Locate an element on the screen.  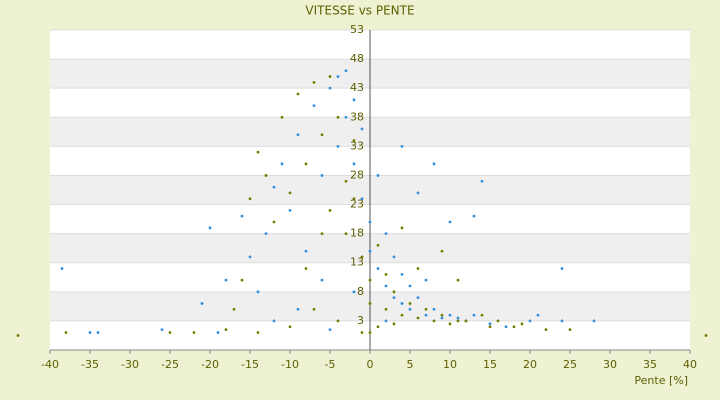
x-tick-label: 35 is located at coordinates (650, 364).